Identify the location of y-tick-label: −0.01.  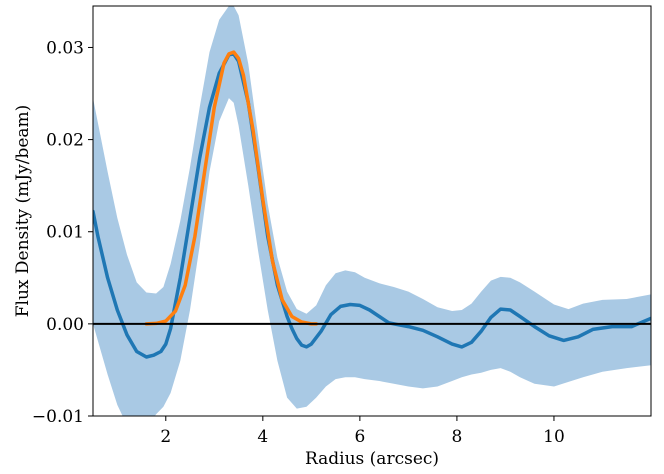
(58, 417).